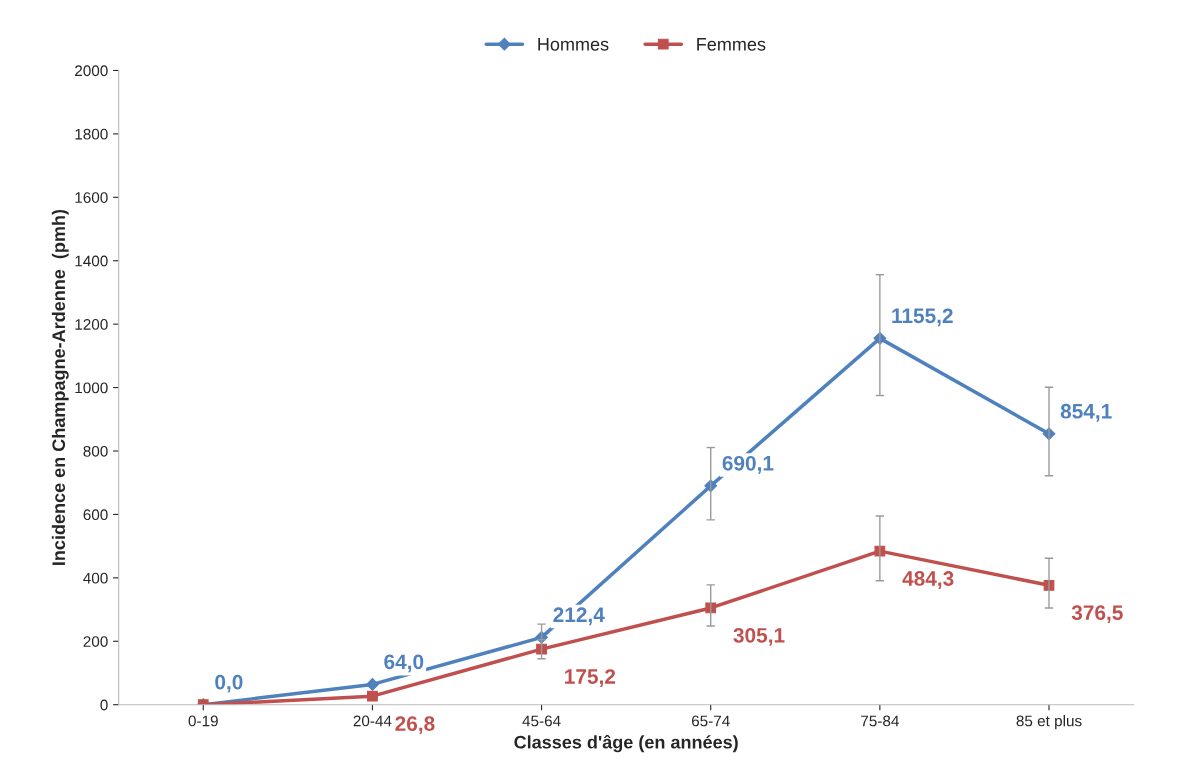  I want to click on data-label: 175,2, so click(590, 678).